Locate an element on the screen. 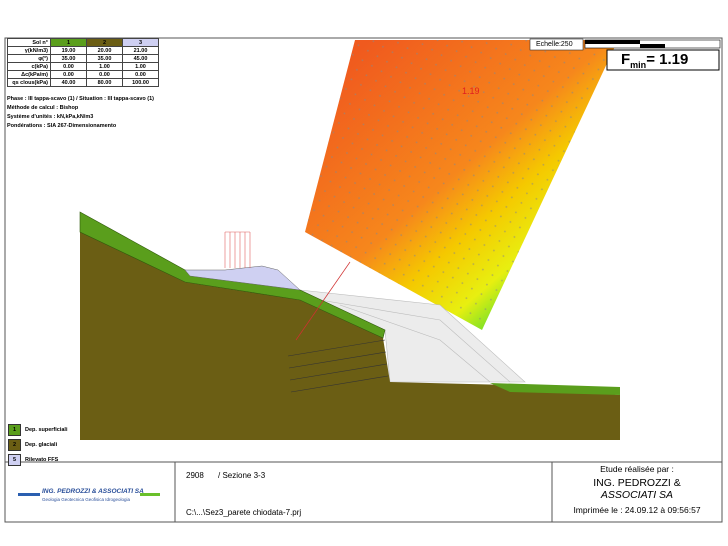 This screenshot has height=546, width=728. legend-label: Dep. glaciali is located at coordinates (41, 445).